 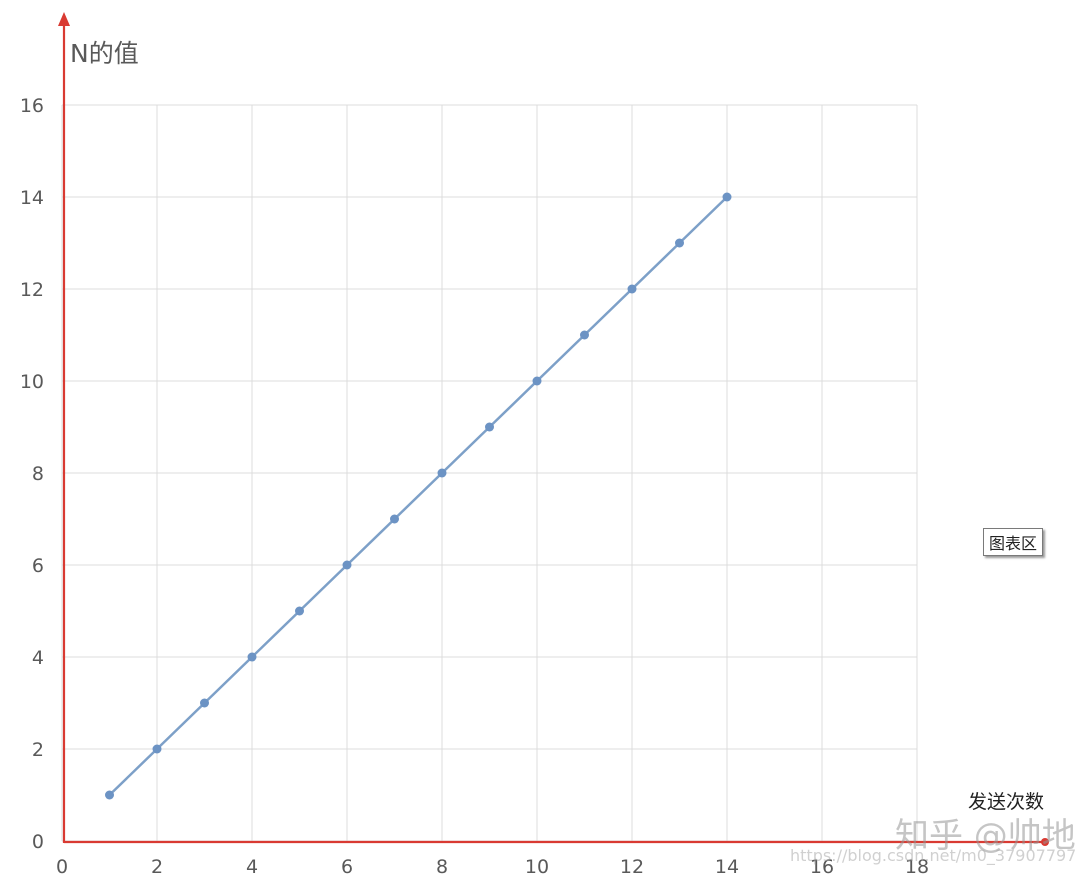 What do you see at coordinates (38, 750) in the screenshot?
I see `y-tick-label: 2` at bounding box center [38, 750].